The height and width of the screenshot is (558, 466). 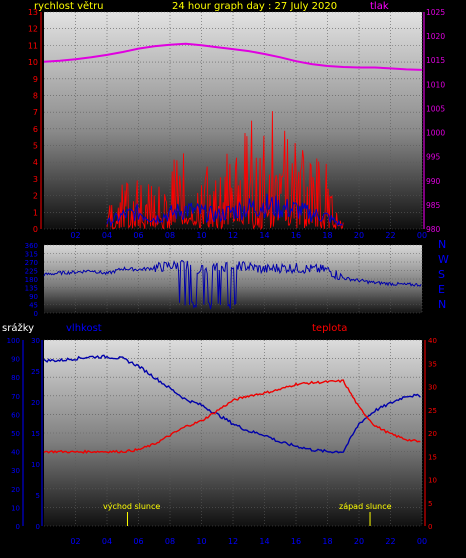 I want to click on top-x-tick-label: 06, so click(x=138, y=235).